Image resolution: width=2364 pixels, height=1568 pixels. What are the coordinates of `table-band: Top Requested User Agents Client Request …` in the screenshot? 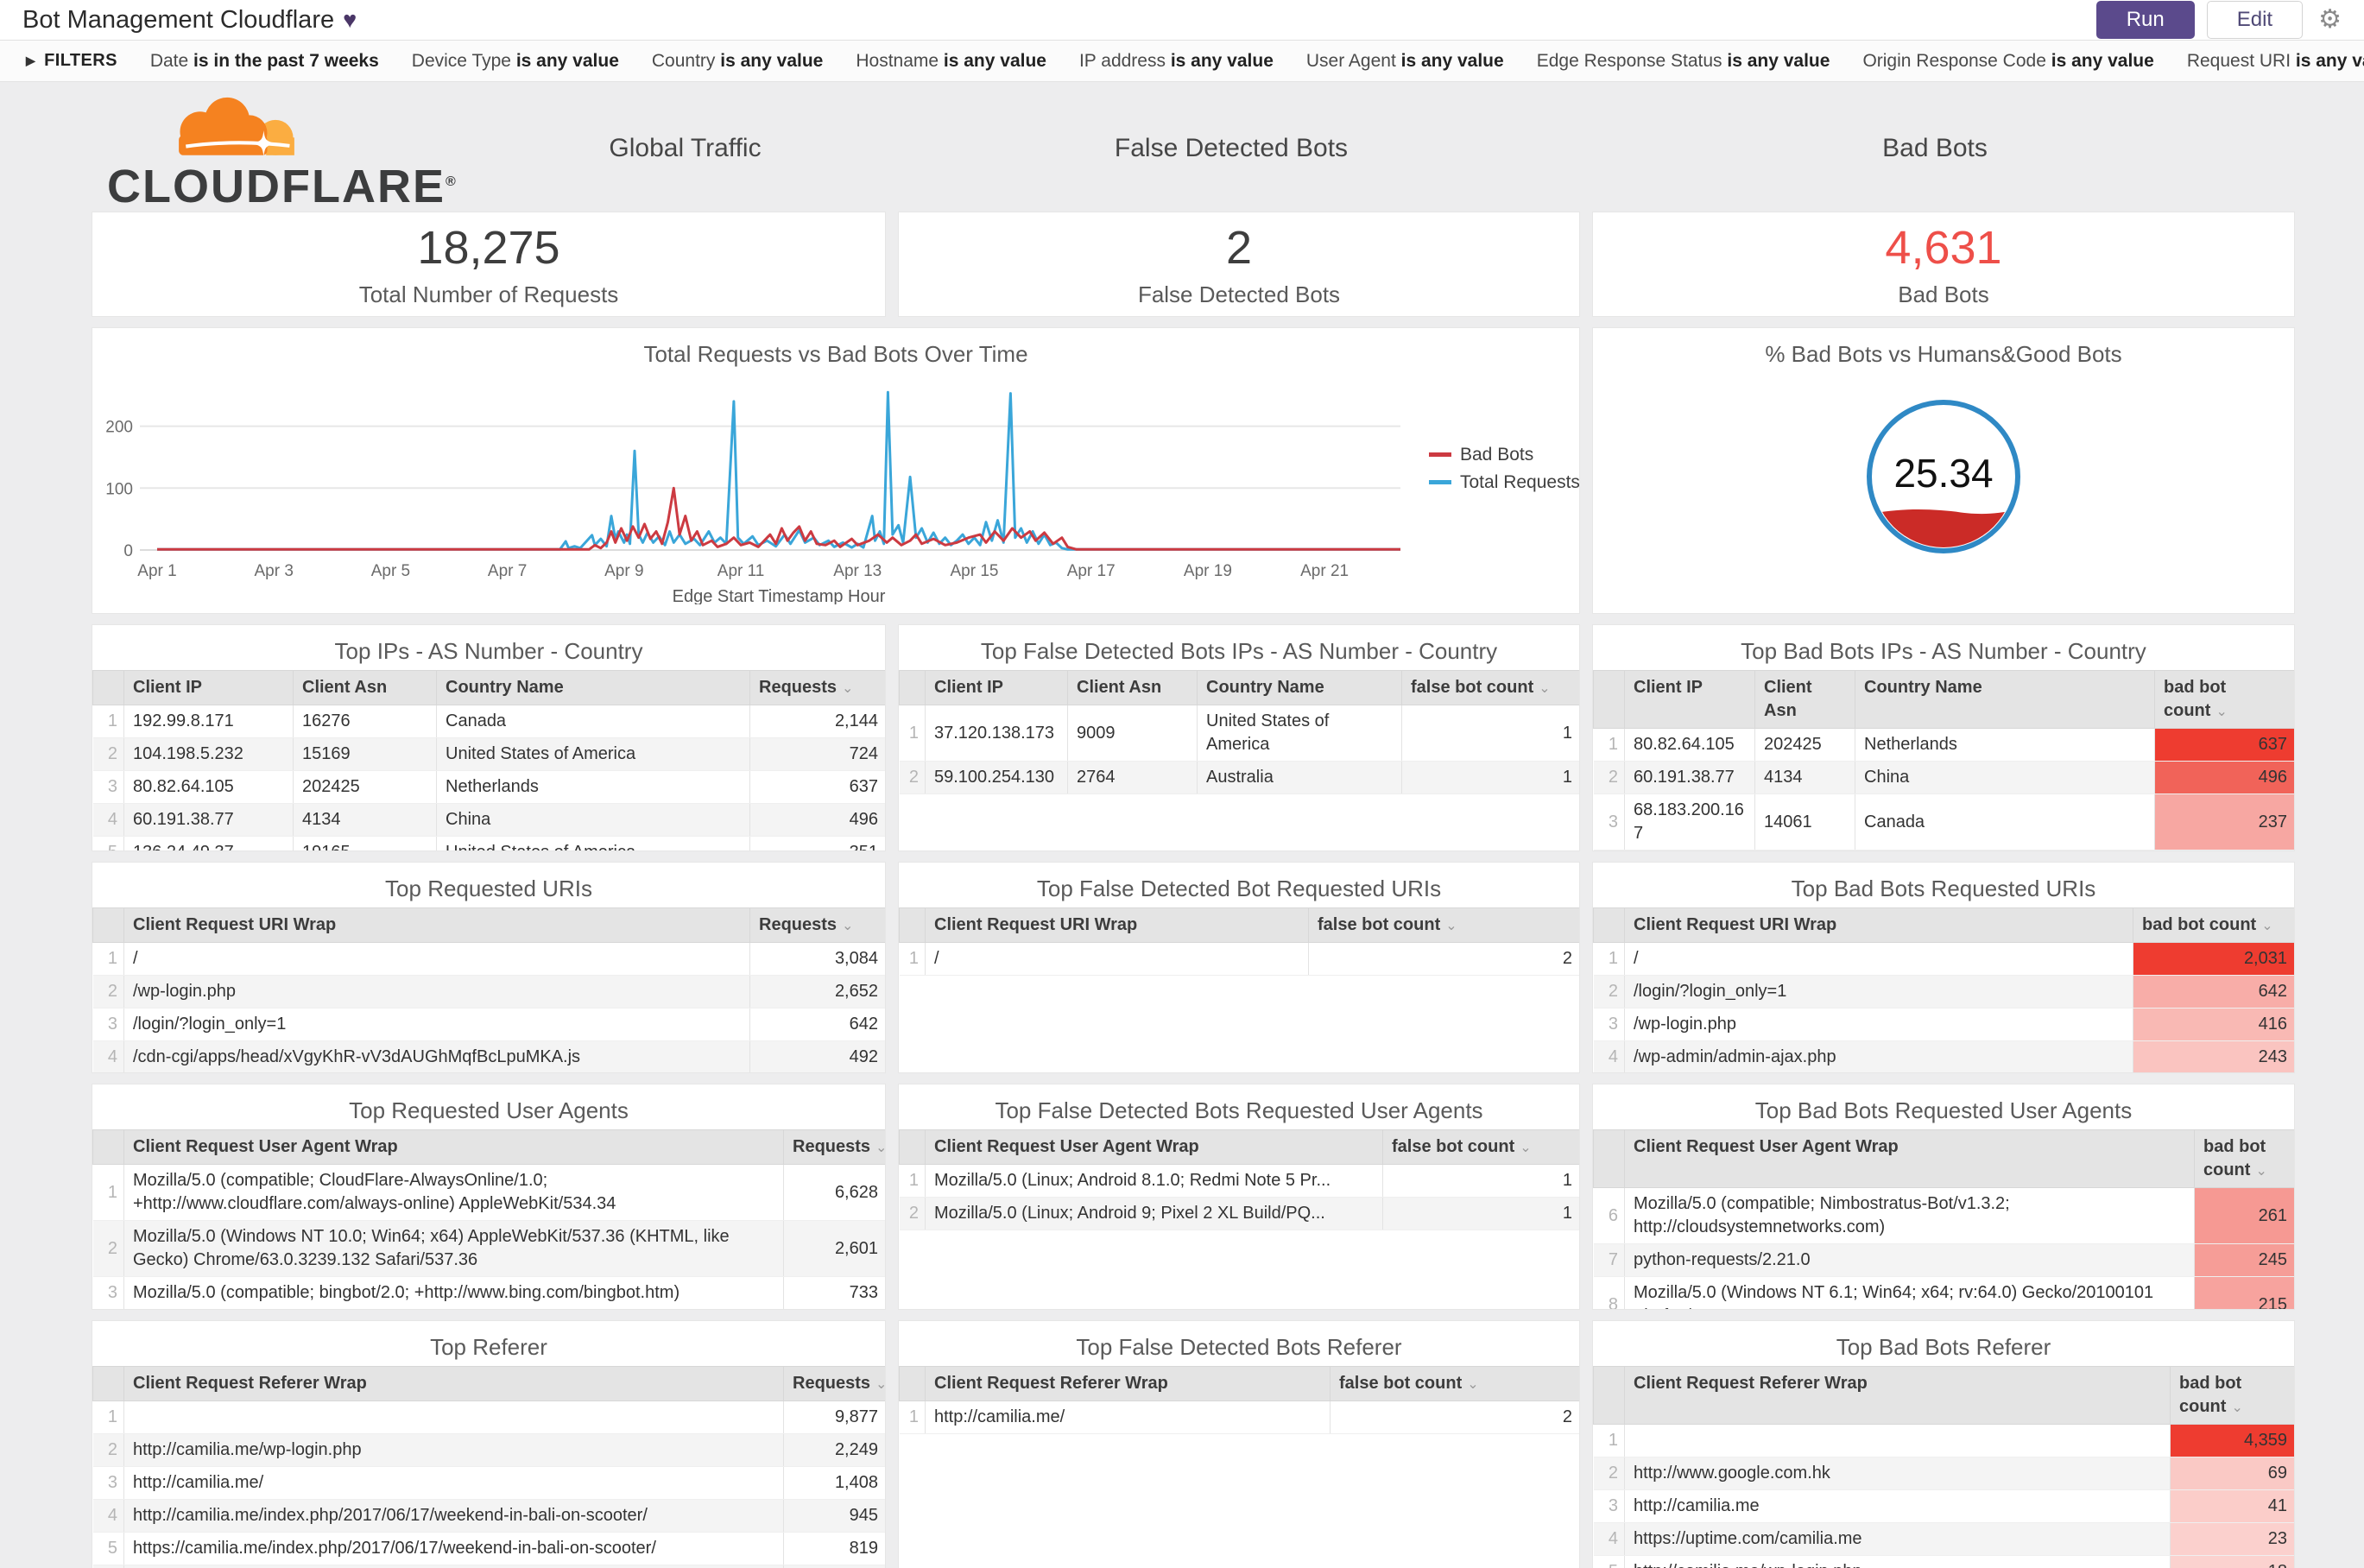 It's located at (1193, 1197).